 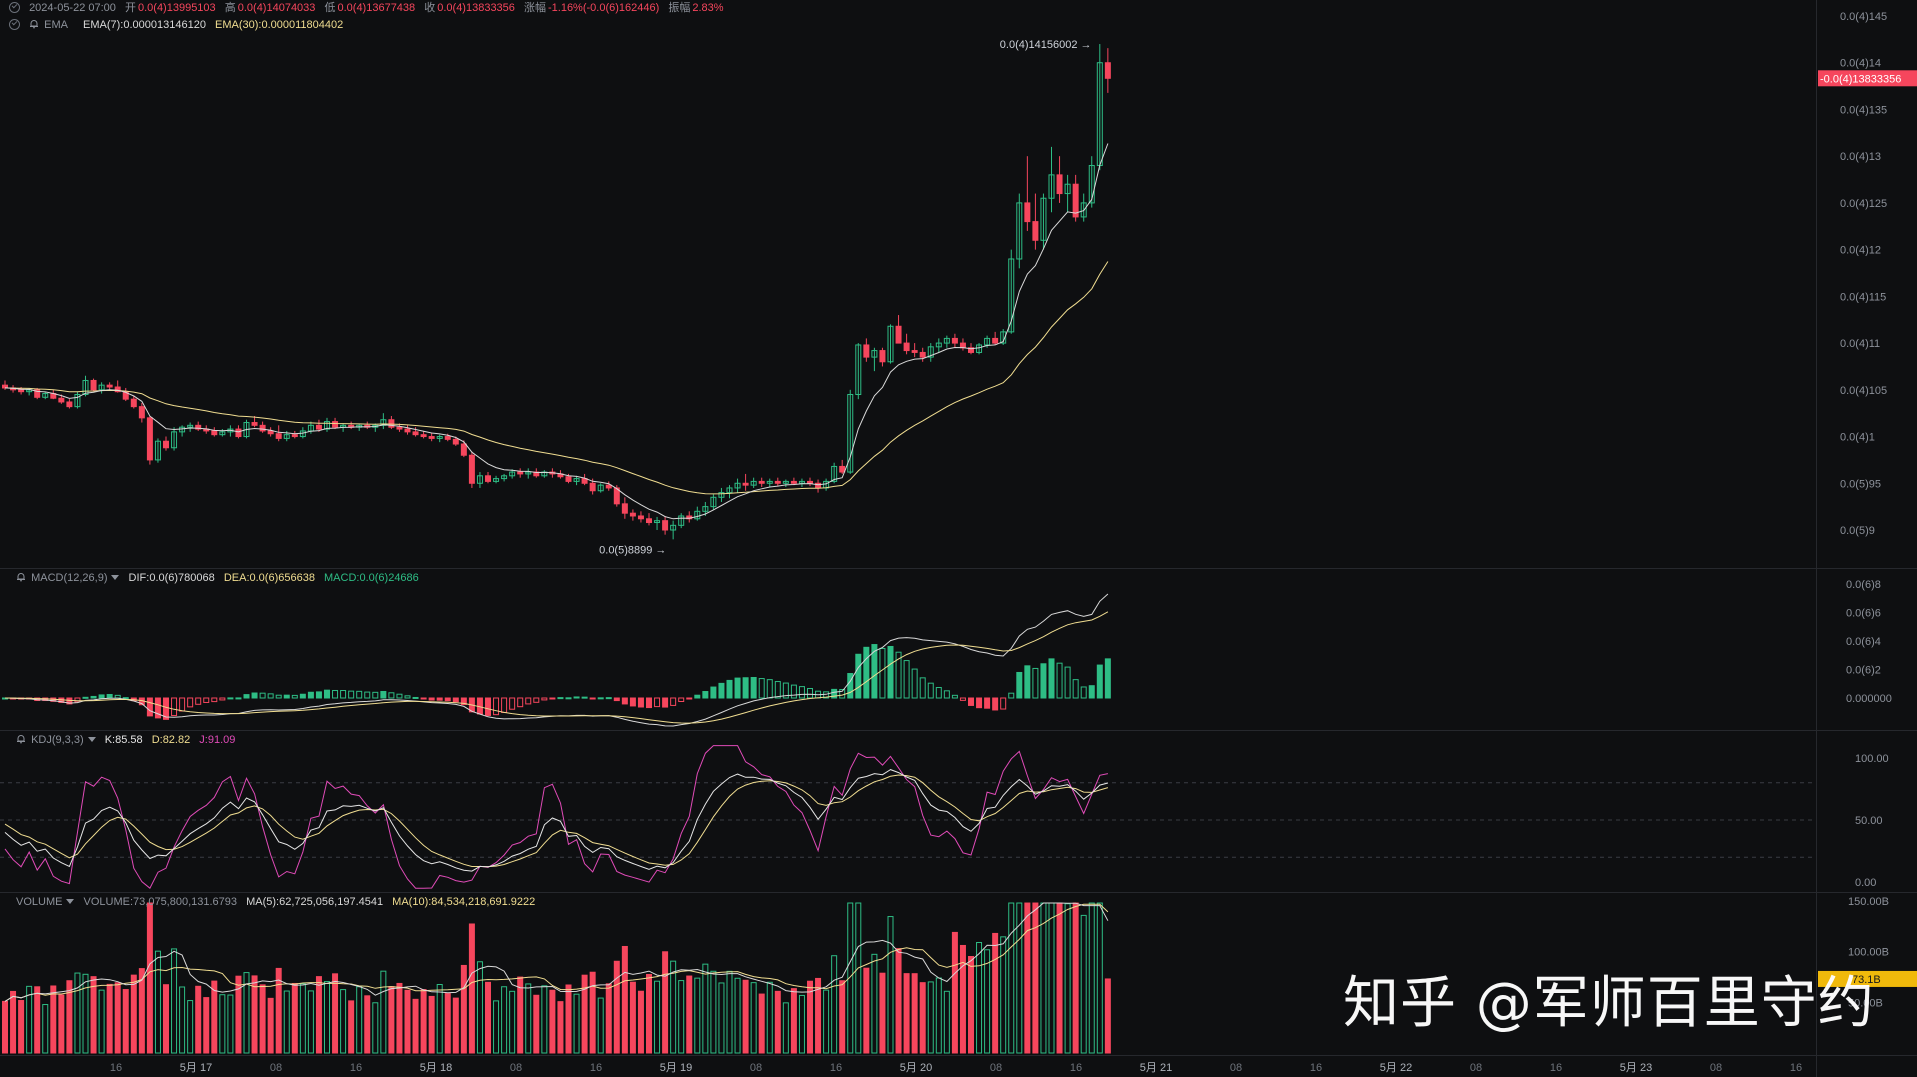 I want to click on volume-value: VOLUME:73,075,800,131.6793, so click(x=160, y=902).